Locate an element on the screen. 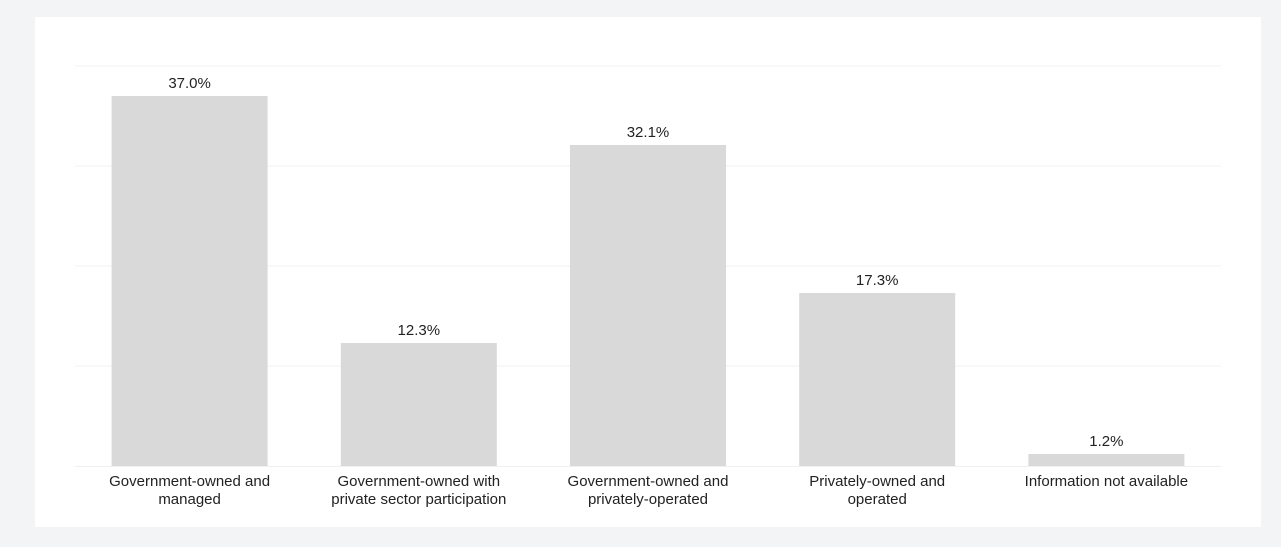 The image size is (1281, 547). category-label-4: Privately-owned and operated is located at coordinates (877, 490).